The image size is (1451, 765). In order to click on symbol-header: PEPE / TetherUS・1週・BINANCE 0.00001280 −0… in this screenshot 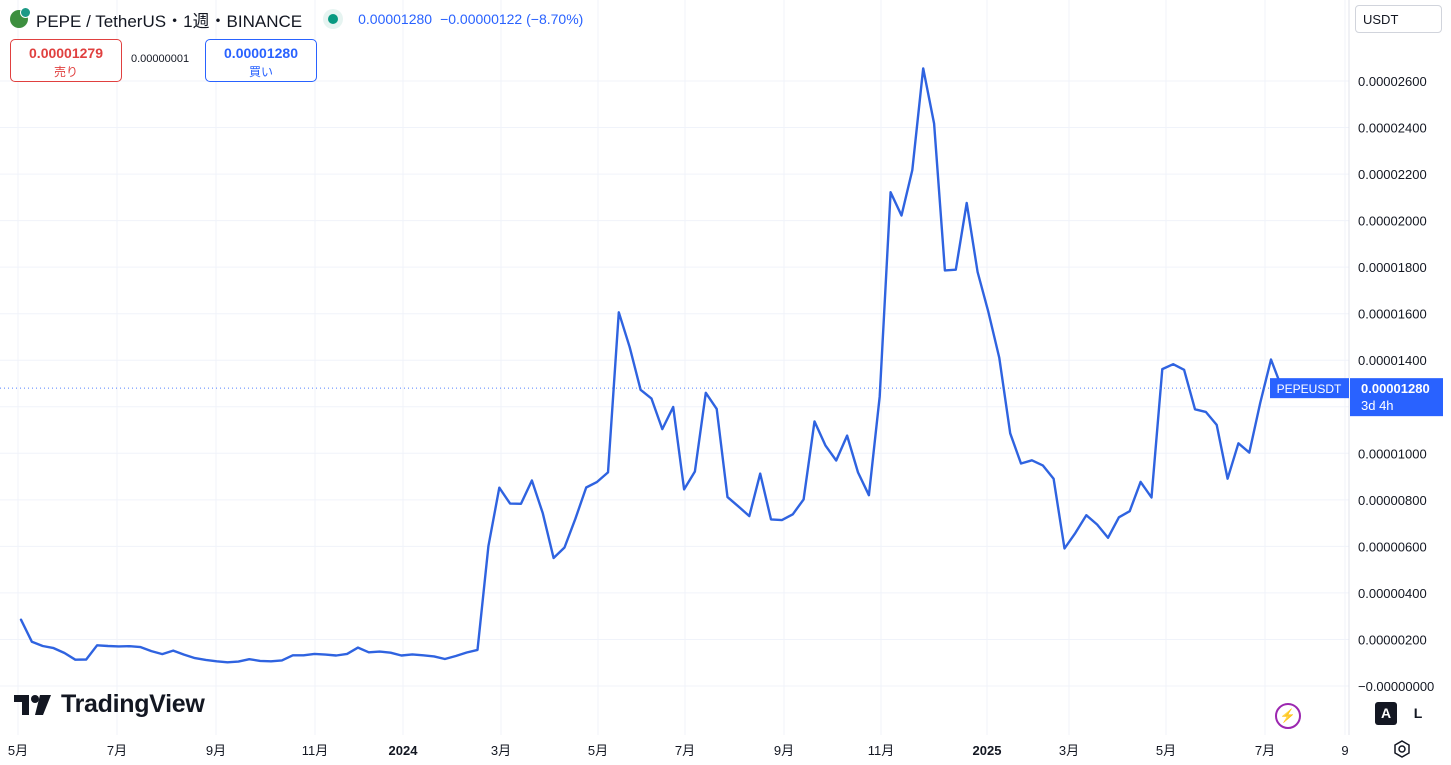, I will do `click(300, 19)`.